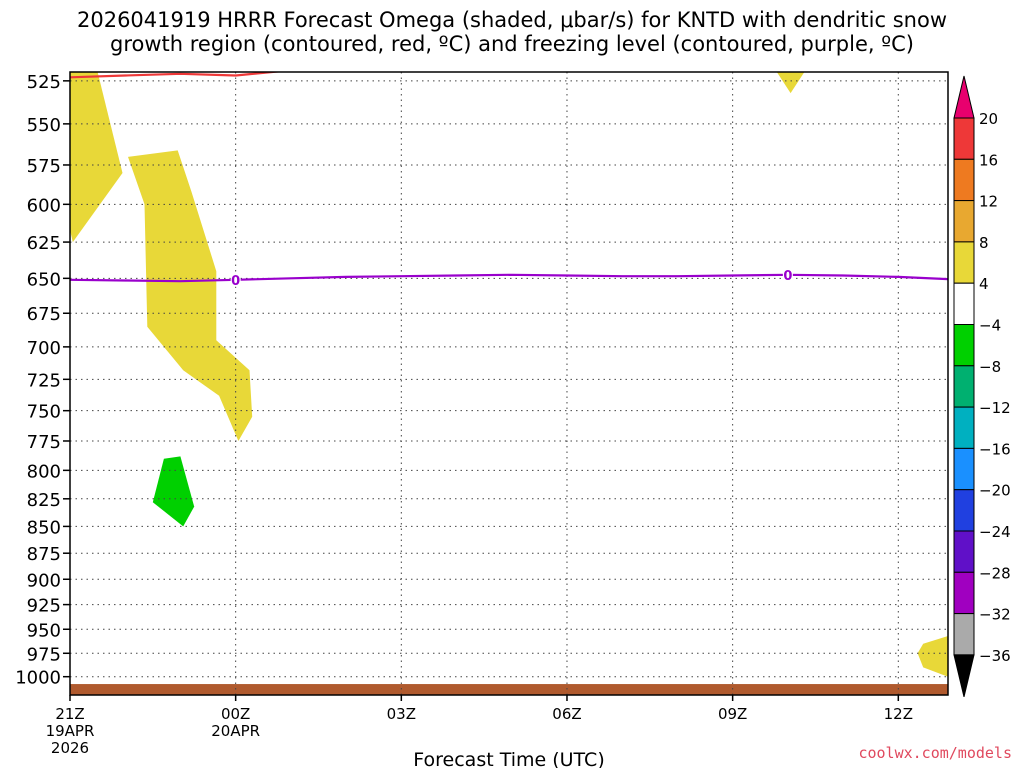 Image resolution: width=1024 pixels, height=768 pixels. Describe the element at coordinates (990, 367) in the screenshot. I see `colorbar-label-6: −8` at that location.